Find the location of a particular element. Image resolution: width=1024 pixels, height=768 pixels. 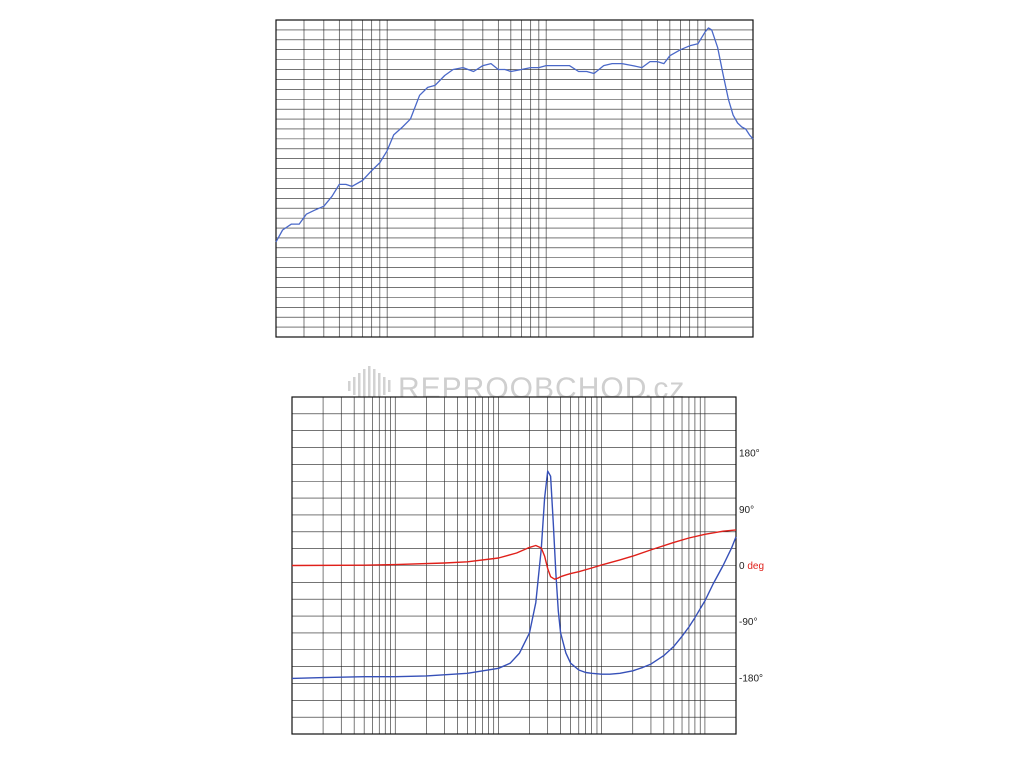

phase-tick-label: 180° is located at coordinates (749, 454).